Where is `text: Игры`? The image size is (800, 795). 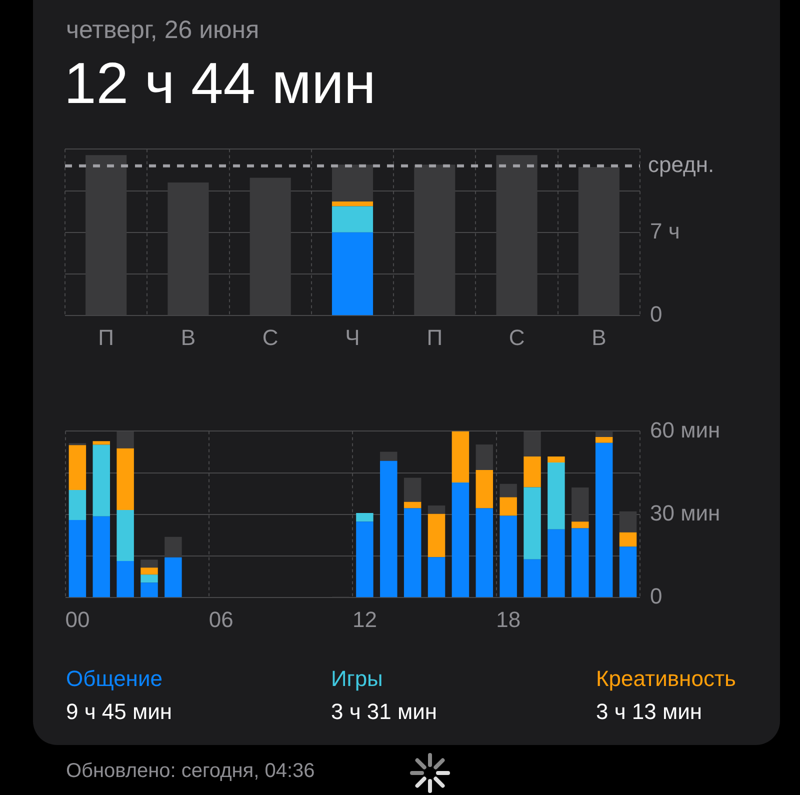
text: Игры is located at coordinates (357, 679).